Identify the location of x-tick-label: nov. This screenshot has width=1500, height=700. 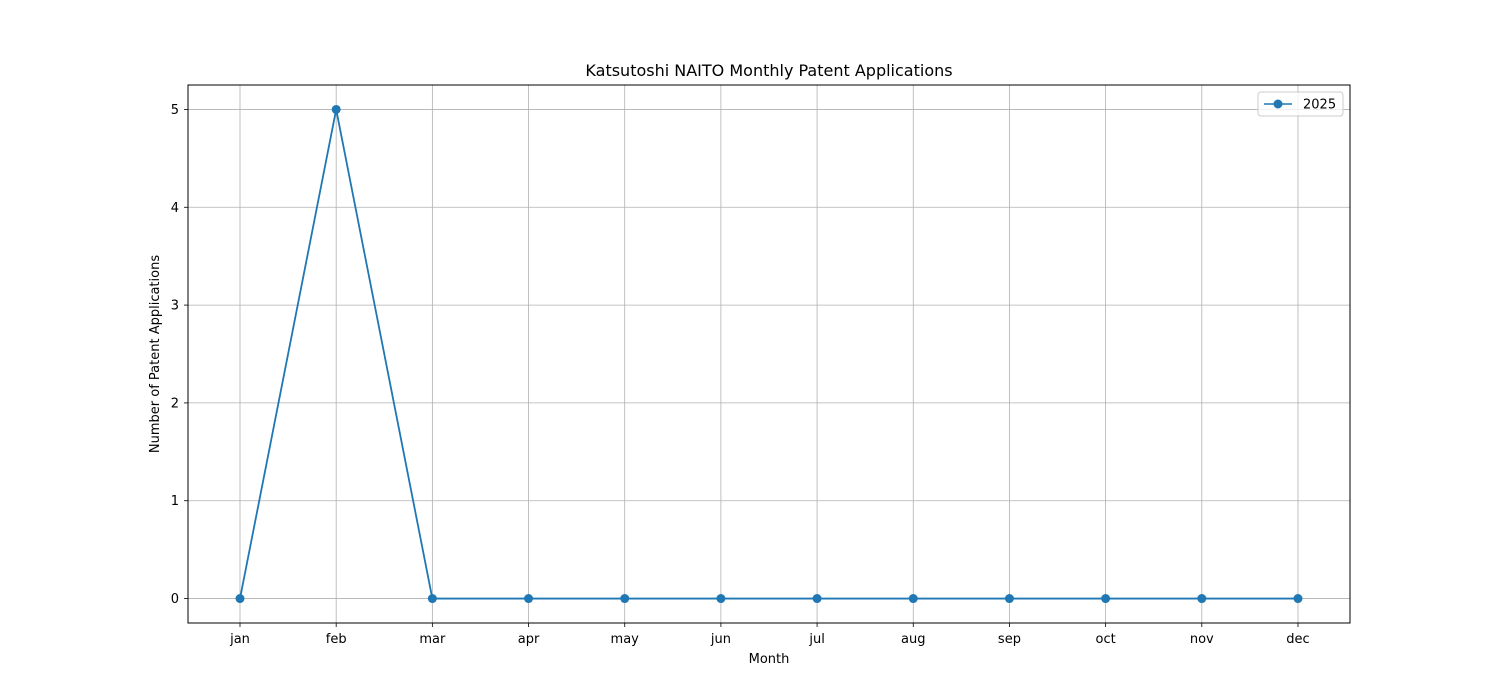
(1202, 639).